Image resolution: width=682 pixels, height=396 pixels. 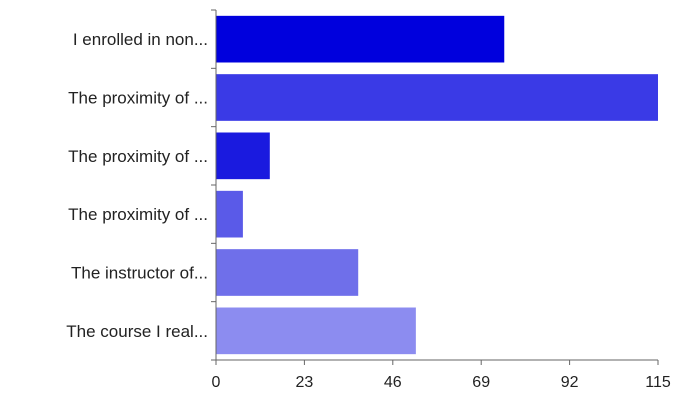 I want to click on x-tick-label: 69, so click(x=481, y=382).